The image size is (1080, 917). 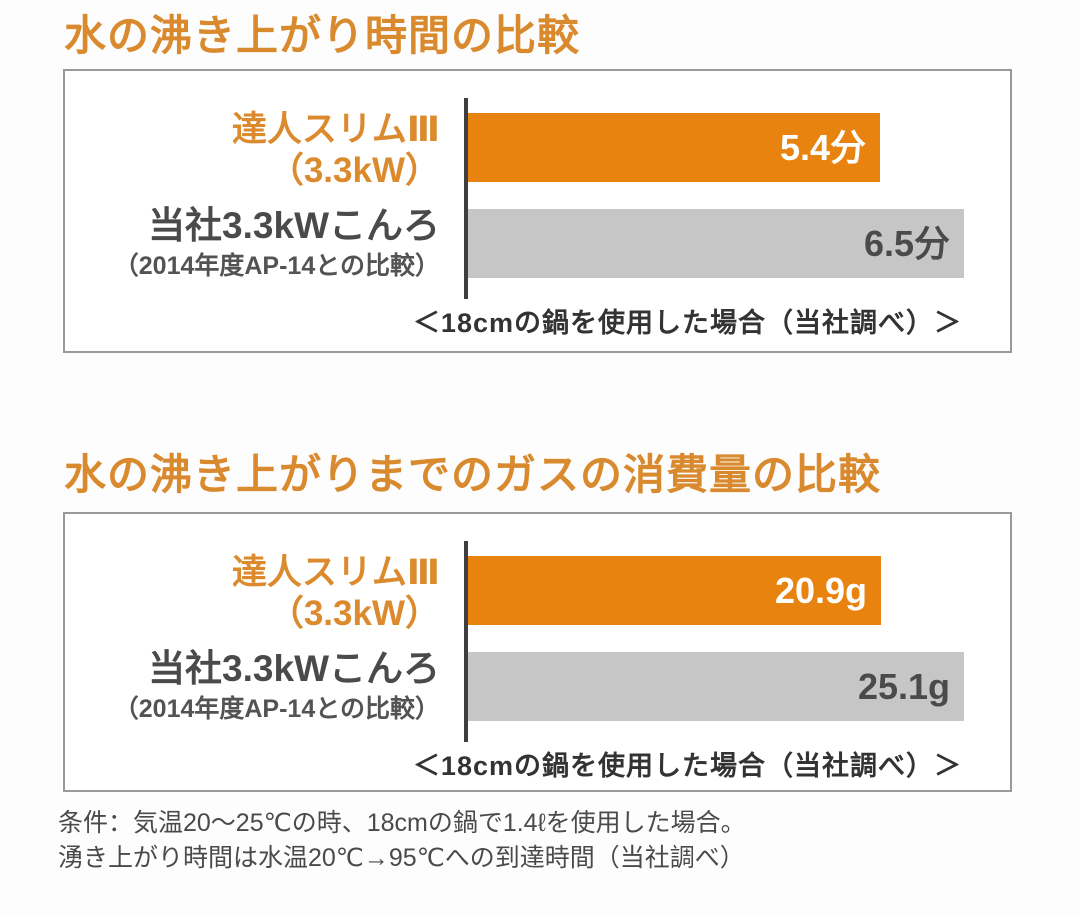 I want to click on chart1-series1-label: 達人スリムⅢ （3.3kW）, so click(x=252, y=150).